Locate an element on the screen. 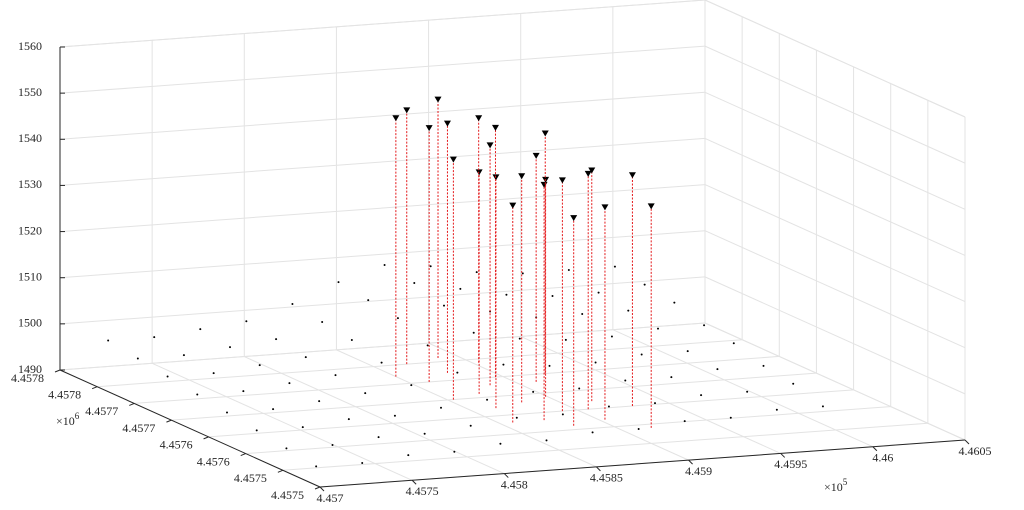 This screenshot has width=1024, height=510. y-tick-label: 4.4576 is located at coordinates (213, 461).